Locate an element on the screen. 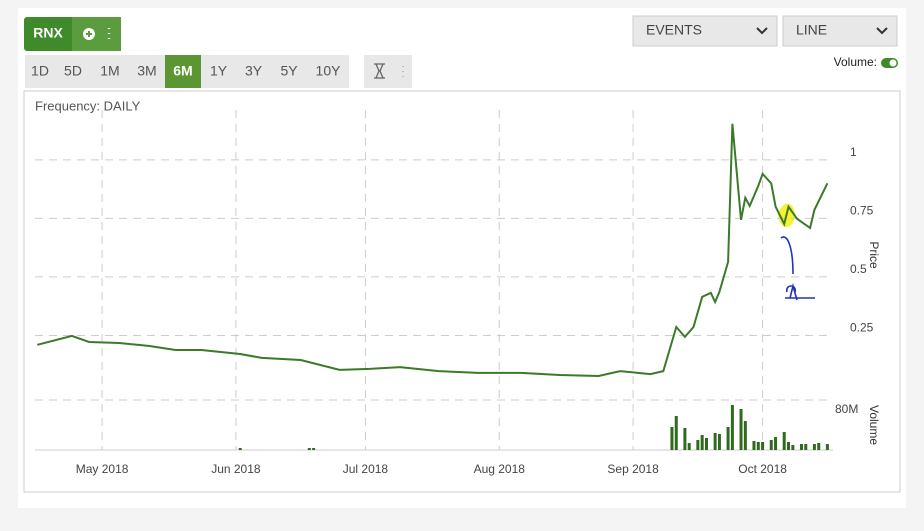 This screenshot has height=531, width=924. x-tick-label: Jun 2018 is located at coordinates (236, 469).